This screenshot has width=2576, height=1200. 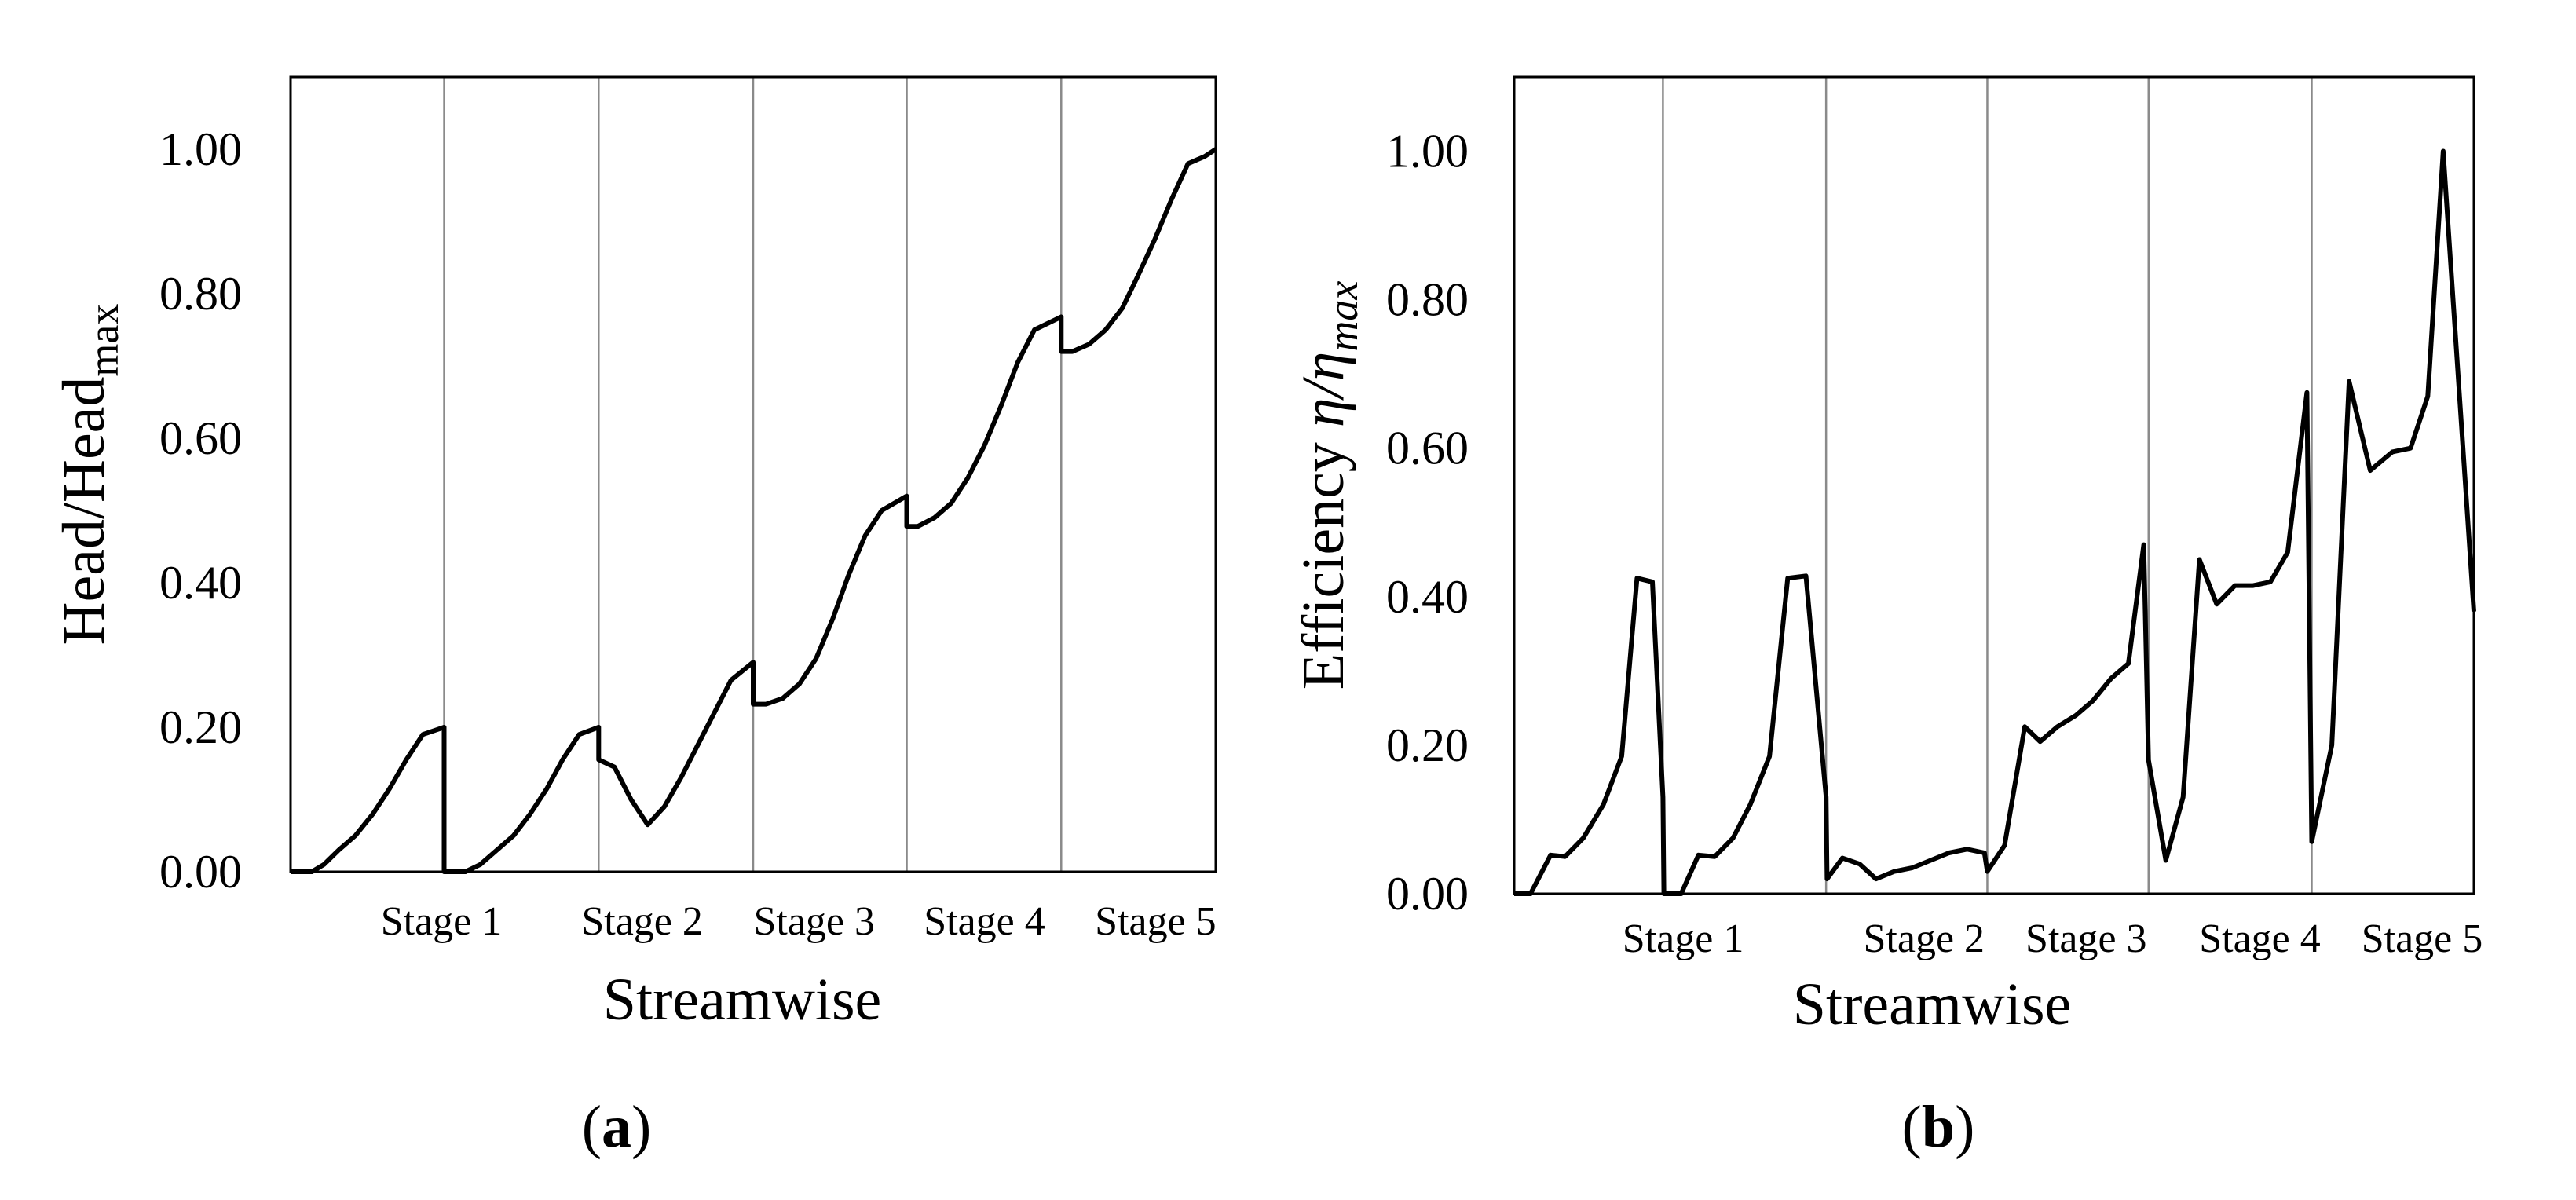 What do you see at coordinates (1939, 1127) in the screenshot?
I see `panel-label: (b)` at bounding box center [1939, 1127].